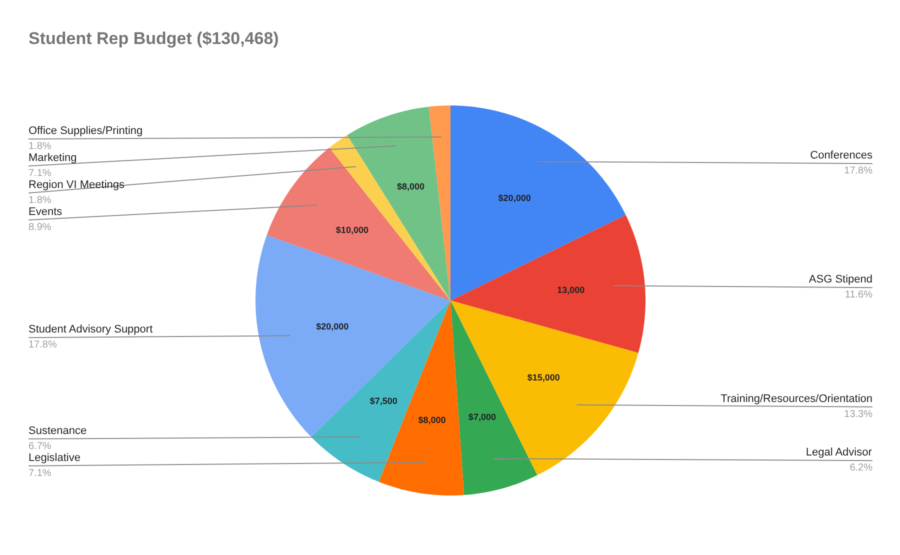 The image size is (900, 555). Describe the element at coordinates (76, 184) in the screenshot. I see `slice-label: Region VI Meetings` at that location.